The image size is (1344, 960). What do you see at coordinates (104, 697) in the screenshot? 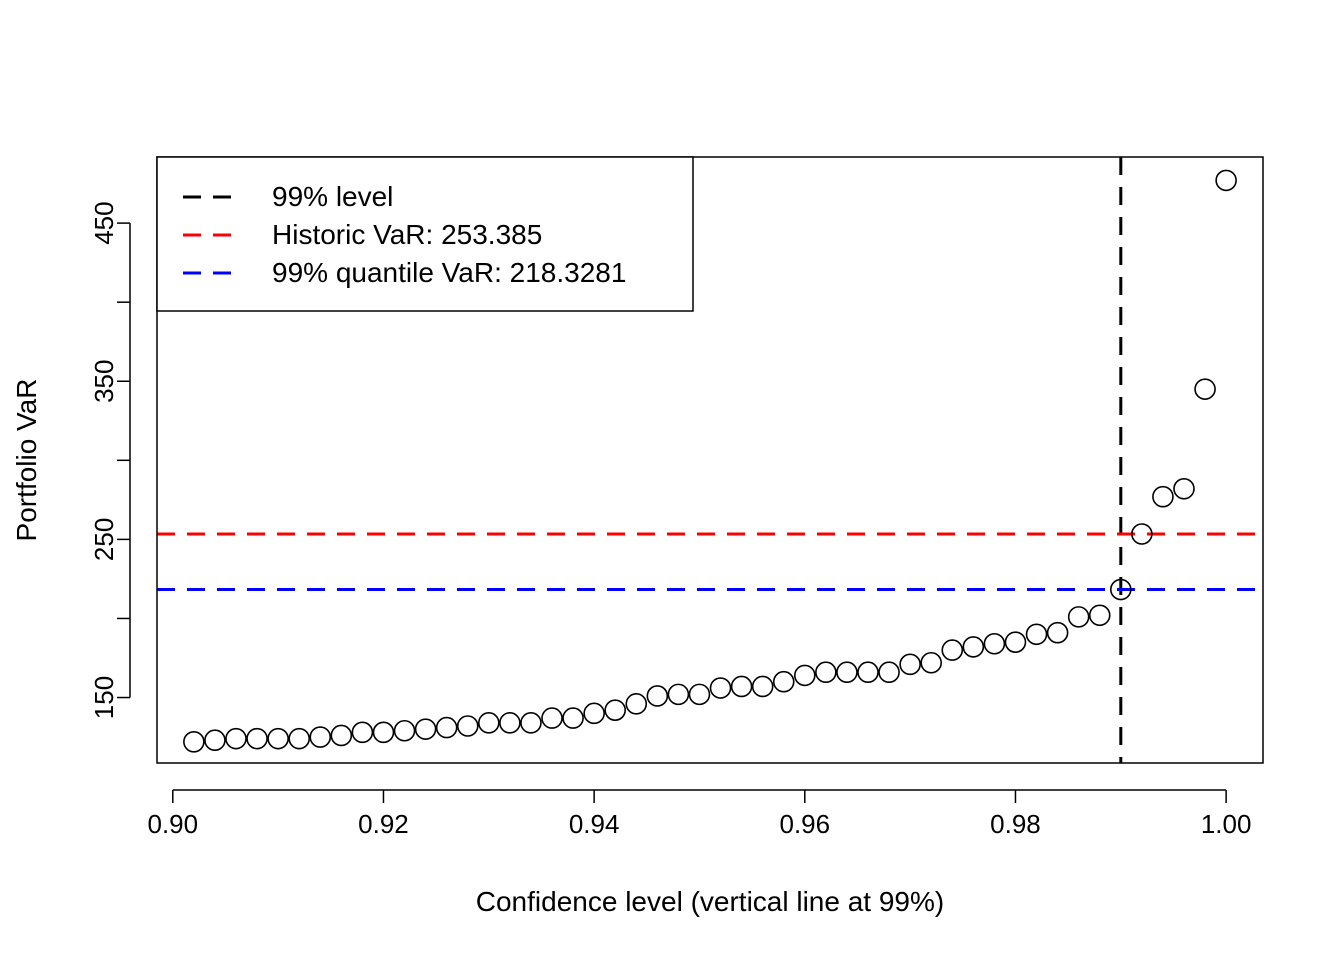
I see `y-tick-label: 150` at bounding box center [104, 697].